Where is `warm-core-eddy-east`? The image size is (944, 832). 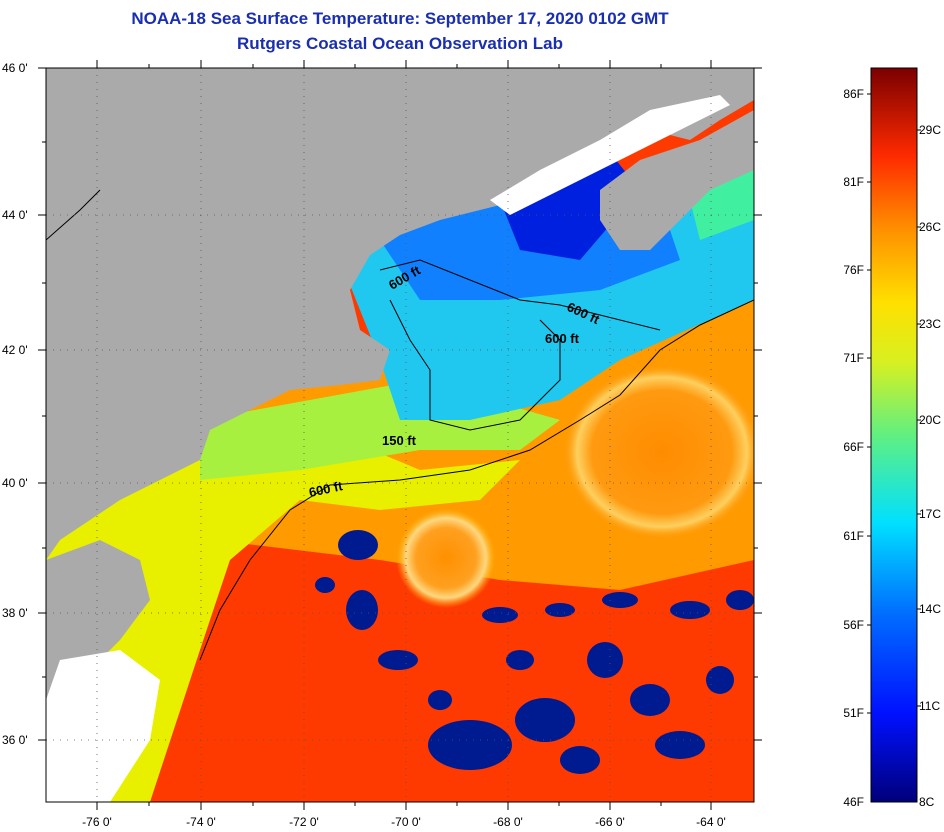
warm-core-eddy-east is located at coordinates (658, 452).